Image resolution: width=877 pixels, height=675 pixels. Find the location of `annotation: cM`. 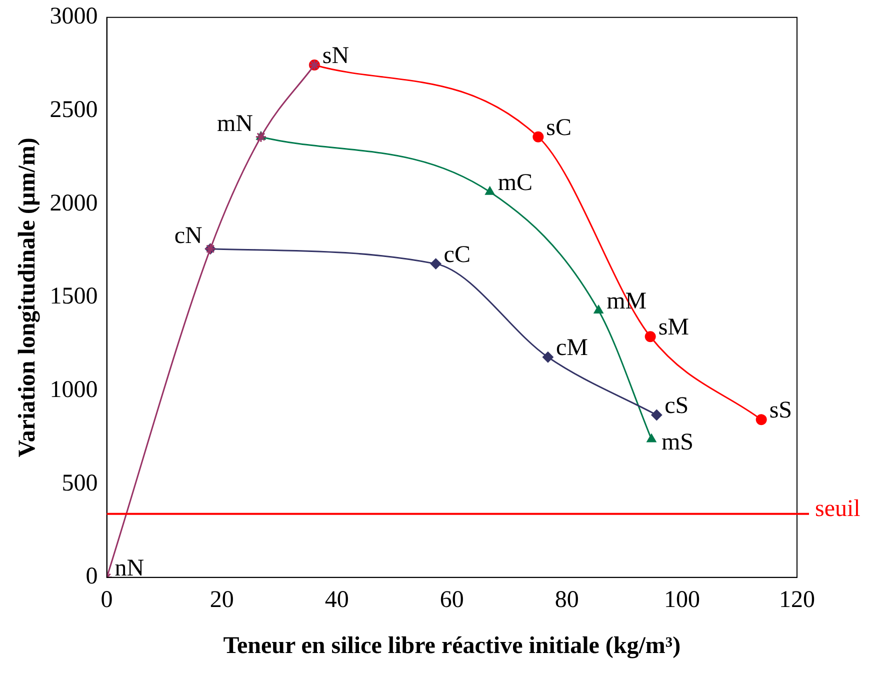

annotation: cM is located at coordinates (572, 348).